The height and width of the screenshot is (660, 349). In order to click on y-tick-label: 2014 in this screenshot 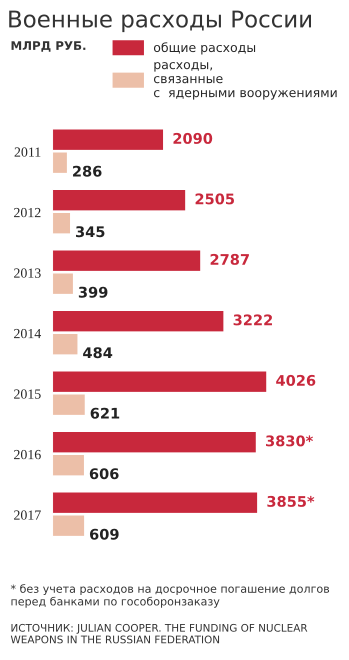, I will do `click(28, 333)`.